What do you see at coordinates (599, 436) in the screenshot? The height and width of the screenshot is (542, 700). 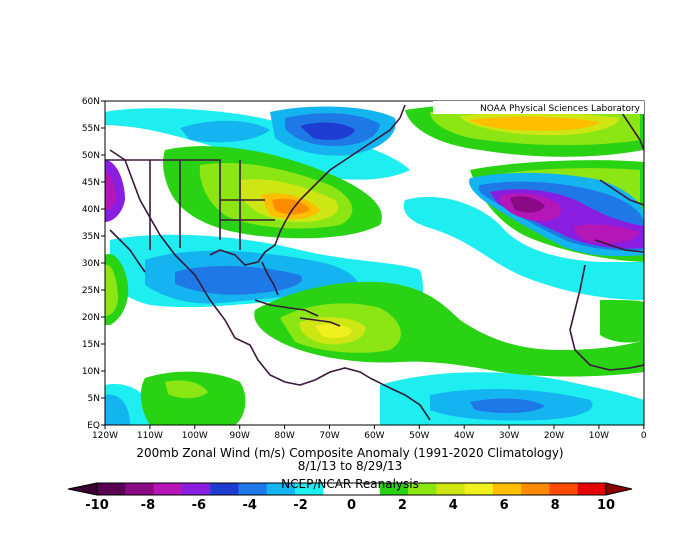 I see `lon-tick-label: 10W` at bounding box center [599, 436].